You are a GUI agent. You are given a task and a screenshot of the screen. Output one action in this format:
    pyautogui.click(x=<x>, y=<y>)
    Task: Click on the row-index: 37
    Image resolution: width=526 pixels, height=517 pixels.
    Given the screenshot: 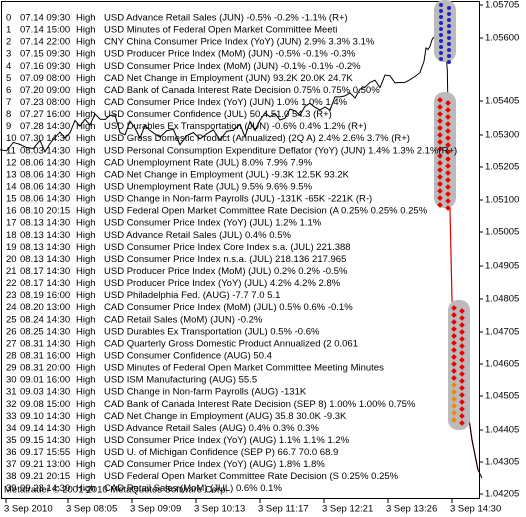 What is the action you would take?
    pyautogui.click(x=11, y=464)
    